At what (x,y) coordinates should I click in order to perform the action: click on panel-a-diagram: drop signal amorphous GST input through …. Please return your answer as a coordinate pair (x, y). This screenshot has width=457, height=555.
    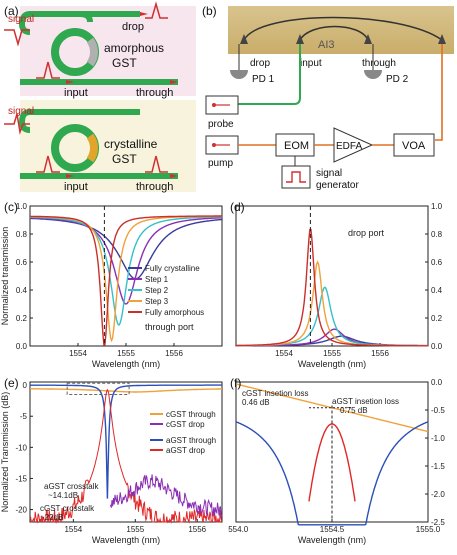
    Looking at the image, I should click on (100, 97).